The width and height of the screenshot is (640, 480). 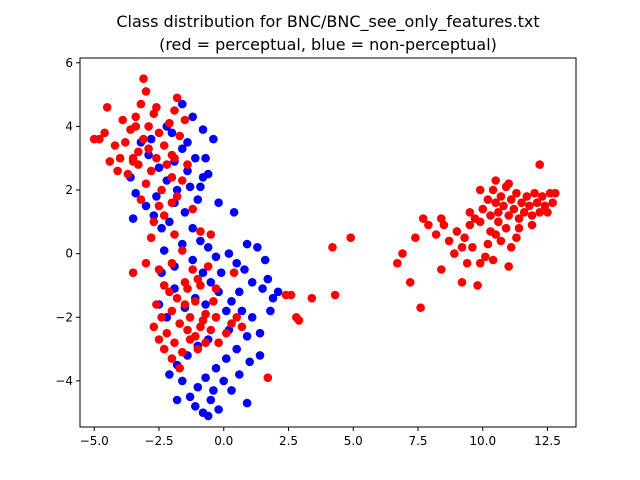 I want to click on y-tick-label: −4, so click(x=64, y=381).